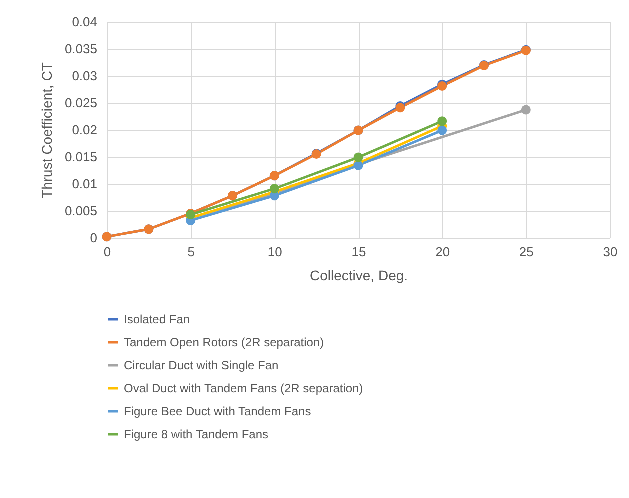 The image size is (629, 498). What do you see at coordinates (94, 238) in the screenshot?
I see `y-tick-label: 0` at bounding box center [94, 238].